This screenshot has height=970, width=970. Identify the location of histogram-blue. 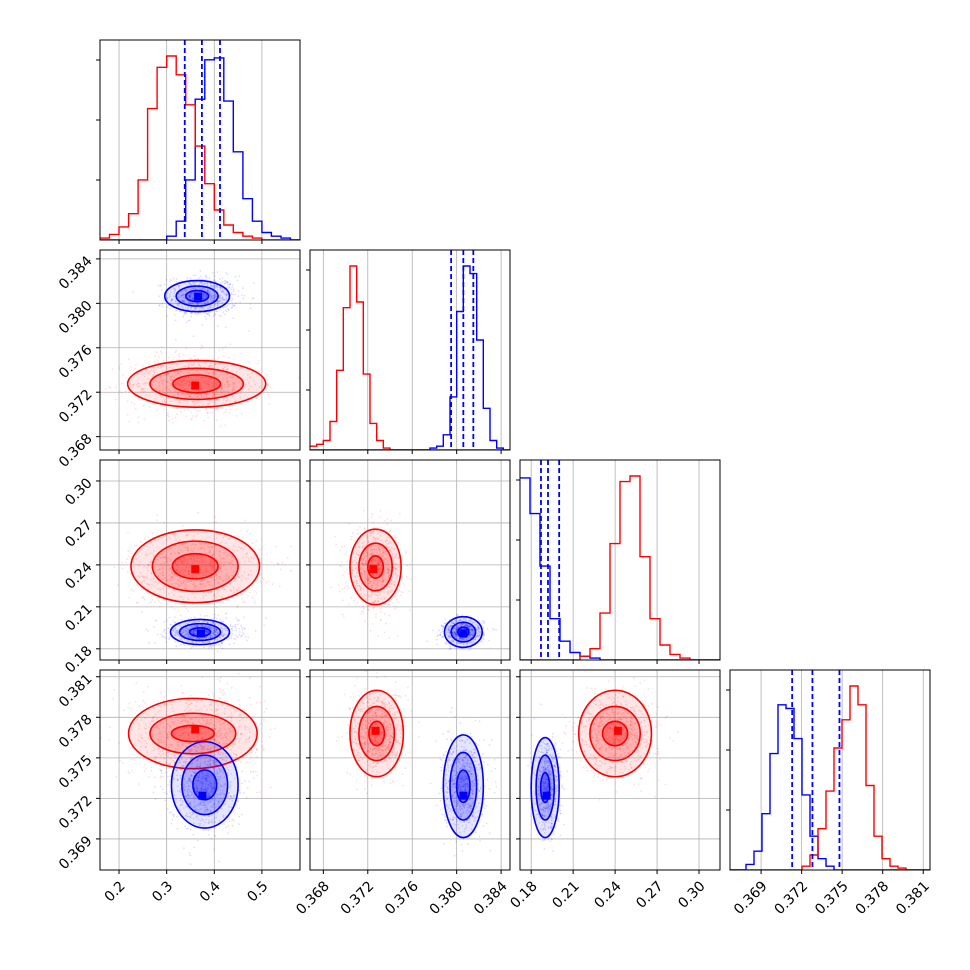
(200, 148).